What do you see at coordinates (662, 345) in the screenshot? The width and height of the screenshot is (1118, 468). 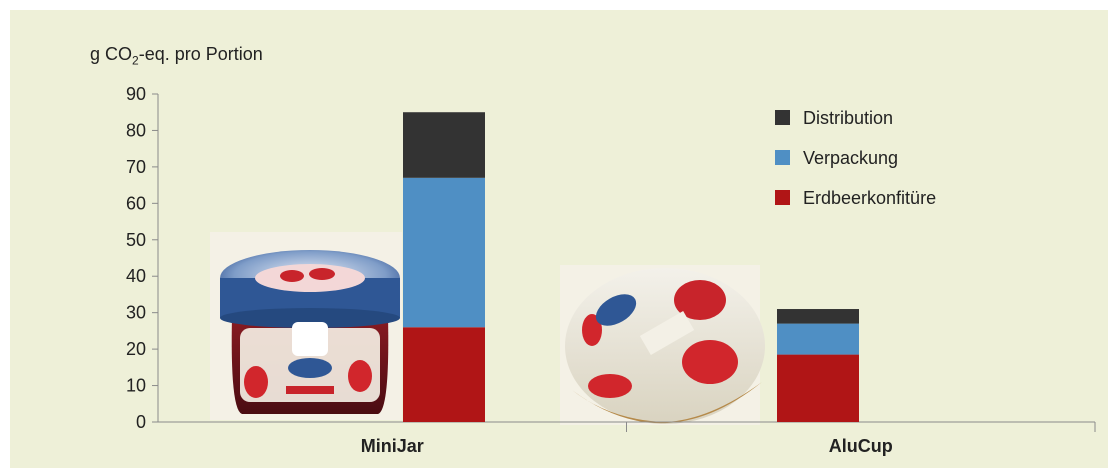 I see `alucup-photo` at bounding box center [662, 345].